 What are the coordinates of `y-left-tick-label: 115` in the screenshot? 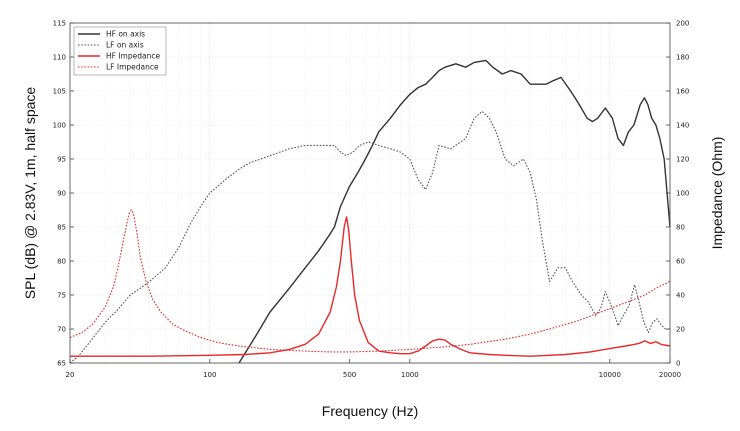 It's located at (59, 24).